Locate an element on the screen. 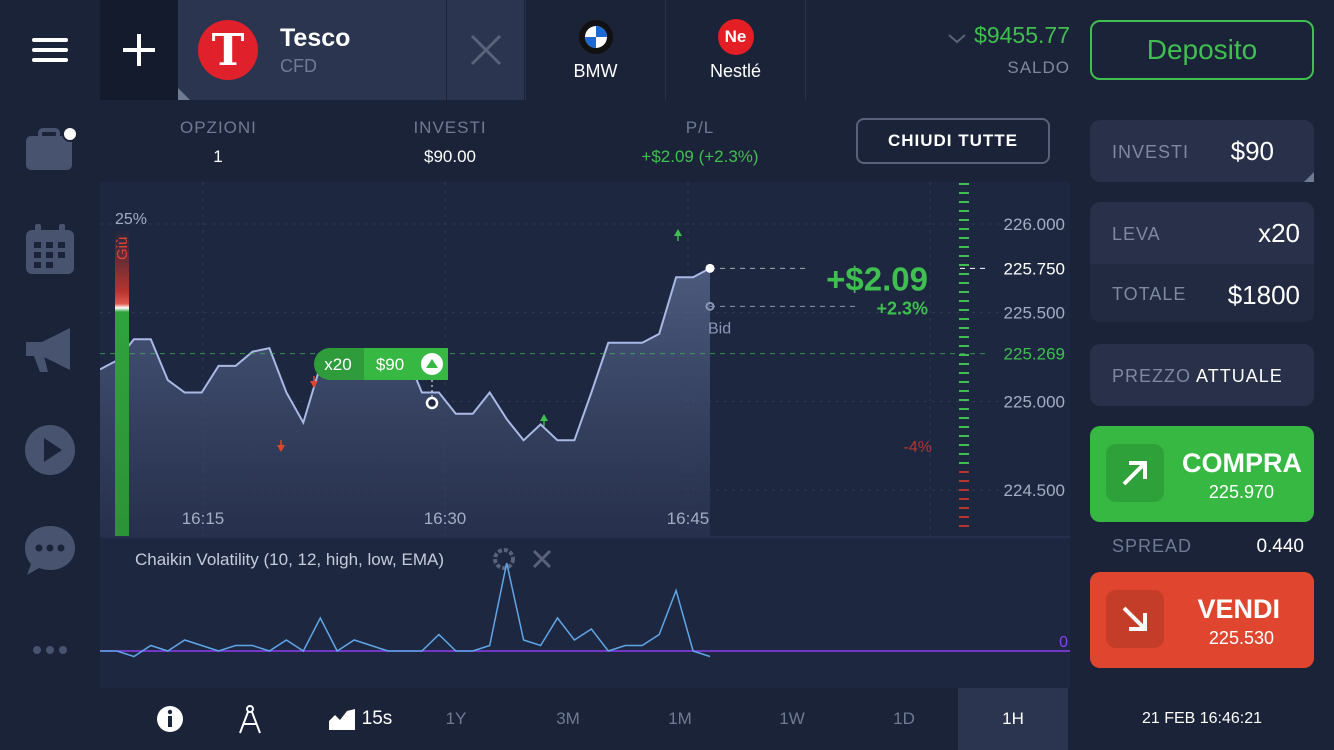 The height and width of the screenshot is (750, 1334). tesco-logo: T is located at coordinates (228, 50).